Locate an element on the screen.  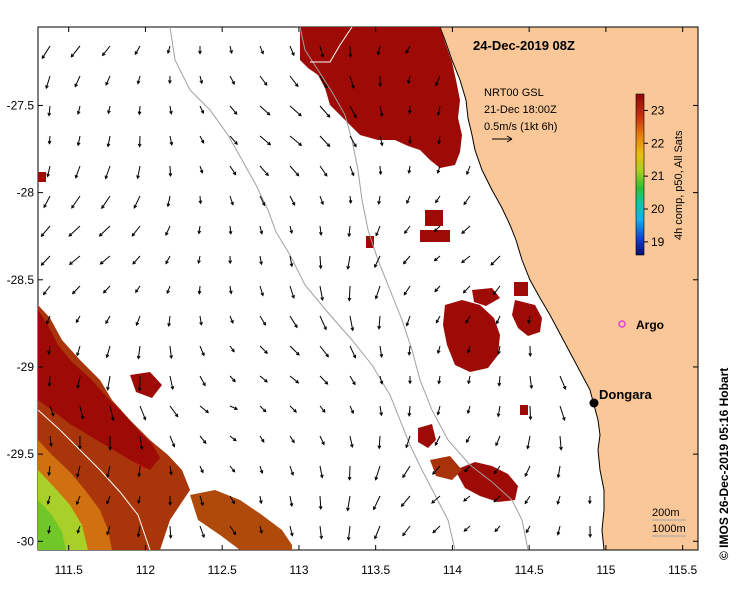
sst-patch-central is located at coordinates (471, 336).